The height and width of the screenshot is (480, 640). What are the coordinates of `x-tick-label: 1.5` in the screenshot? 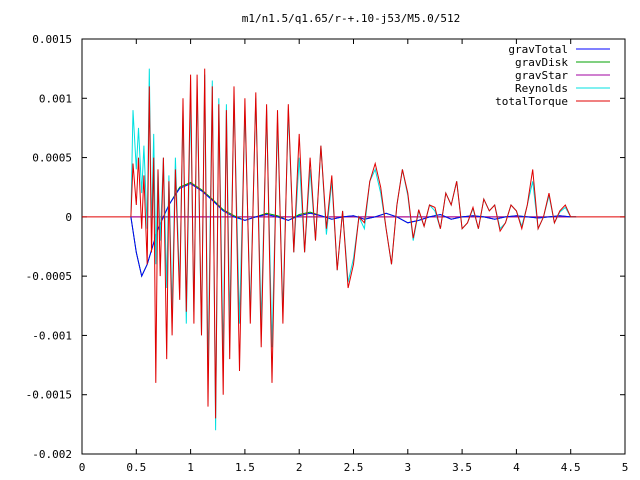 It's located at (245, 467).